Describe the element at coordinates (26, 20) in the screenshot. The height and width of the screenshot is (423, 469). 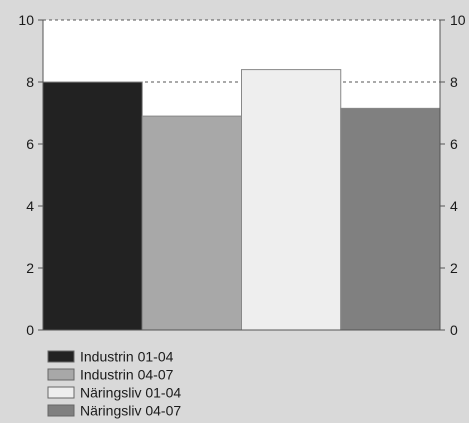
I see `y-tick-label-left-10: 10` at that location.